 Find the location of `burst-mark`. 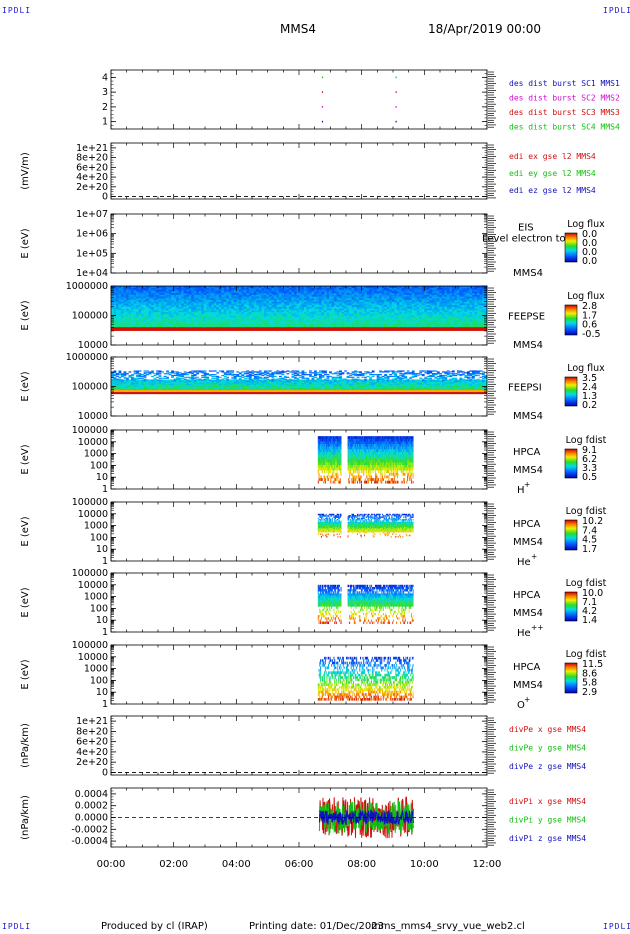

burst-mark is located at coordinates (322, 121).